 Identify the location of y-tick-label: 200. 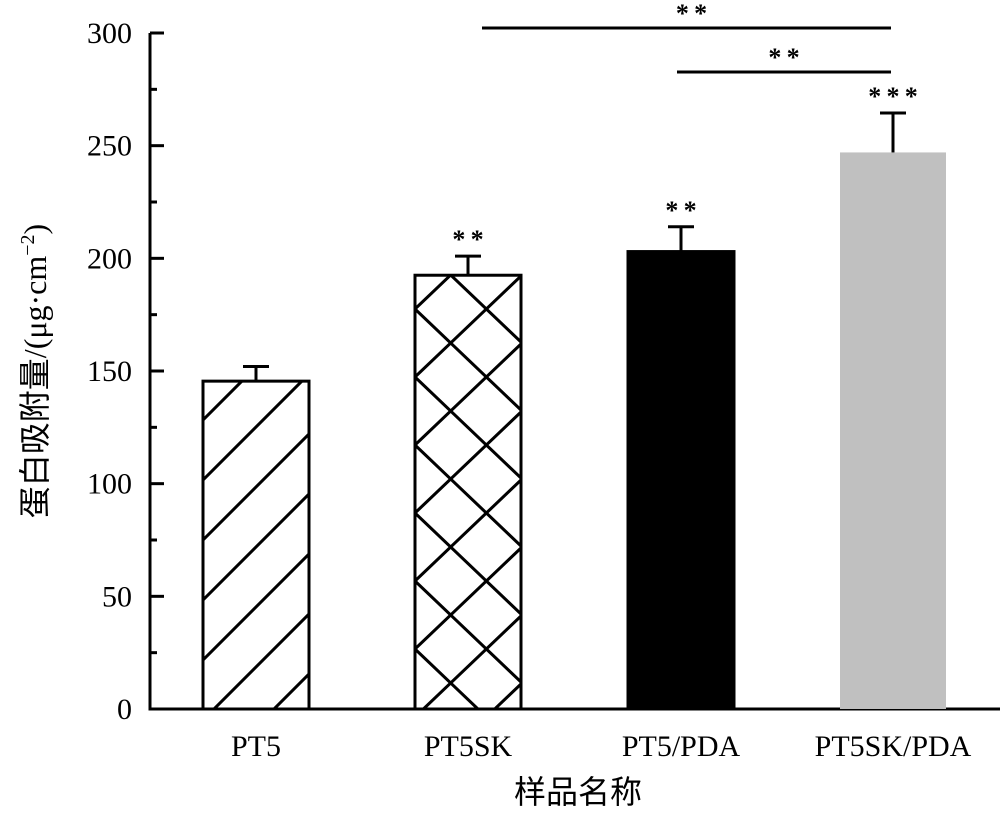
(109, 258).